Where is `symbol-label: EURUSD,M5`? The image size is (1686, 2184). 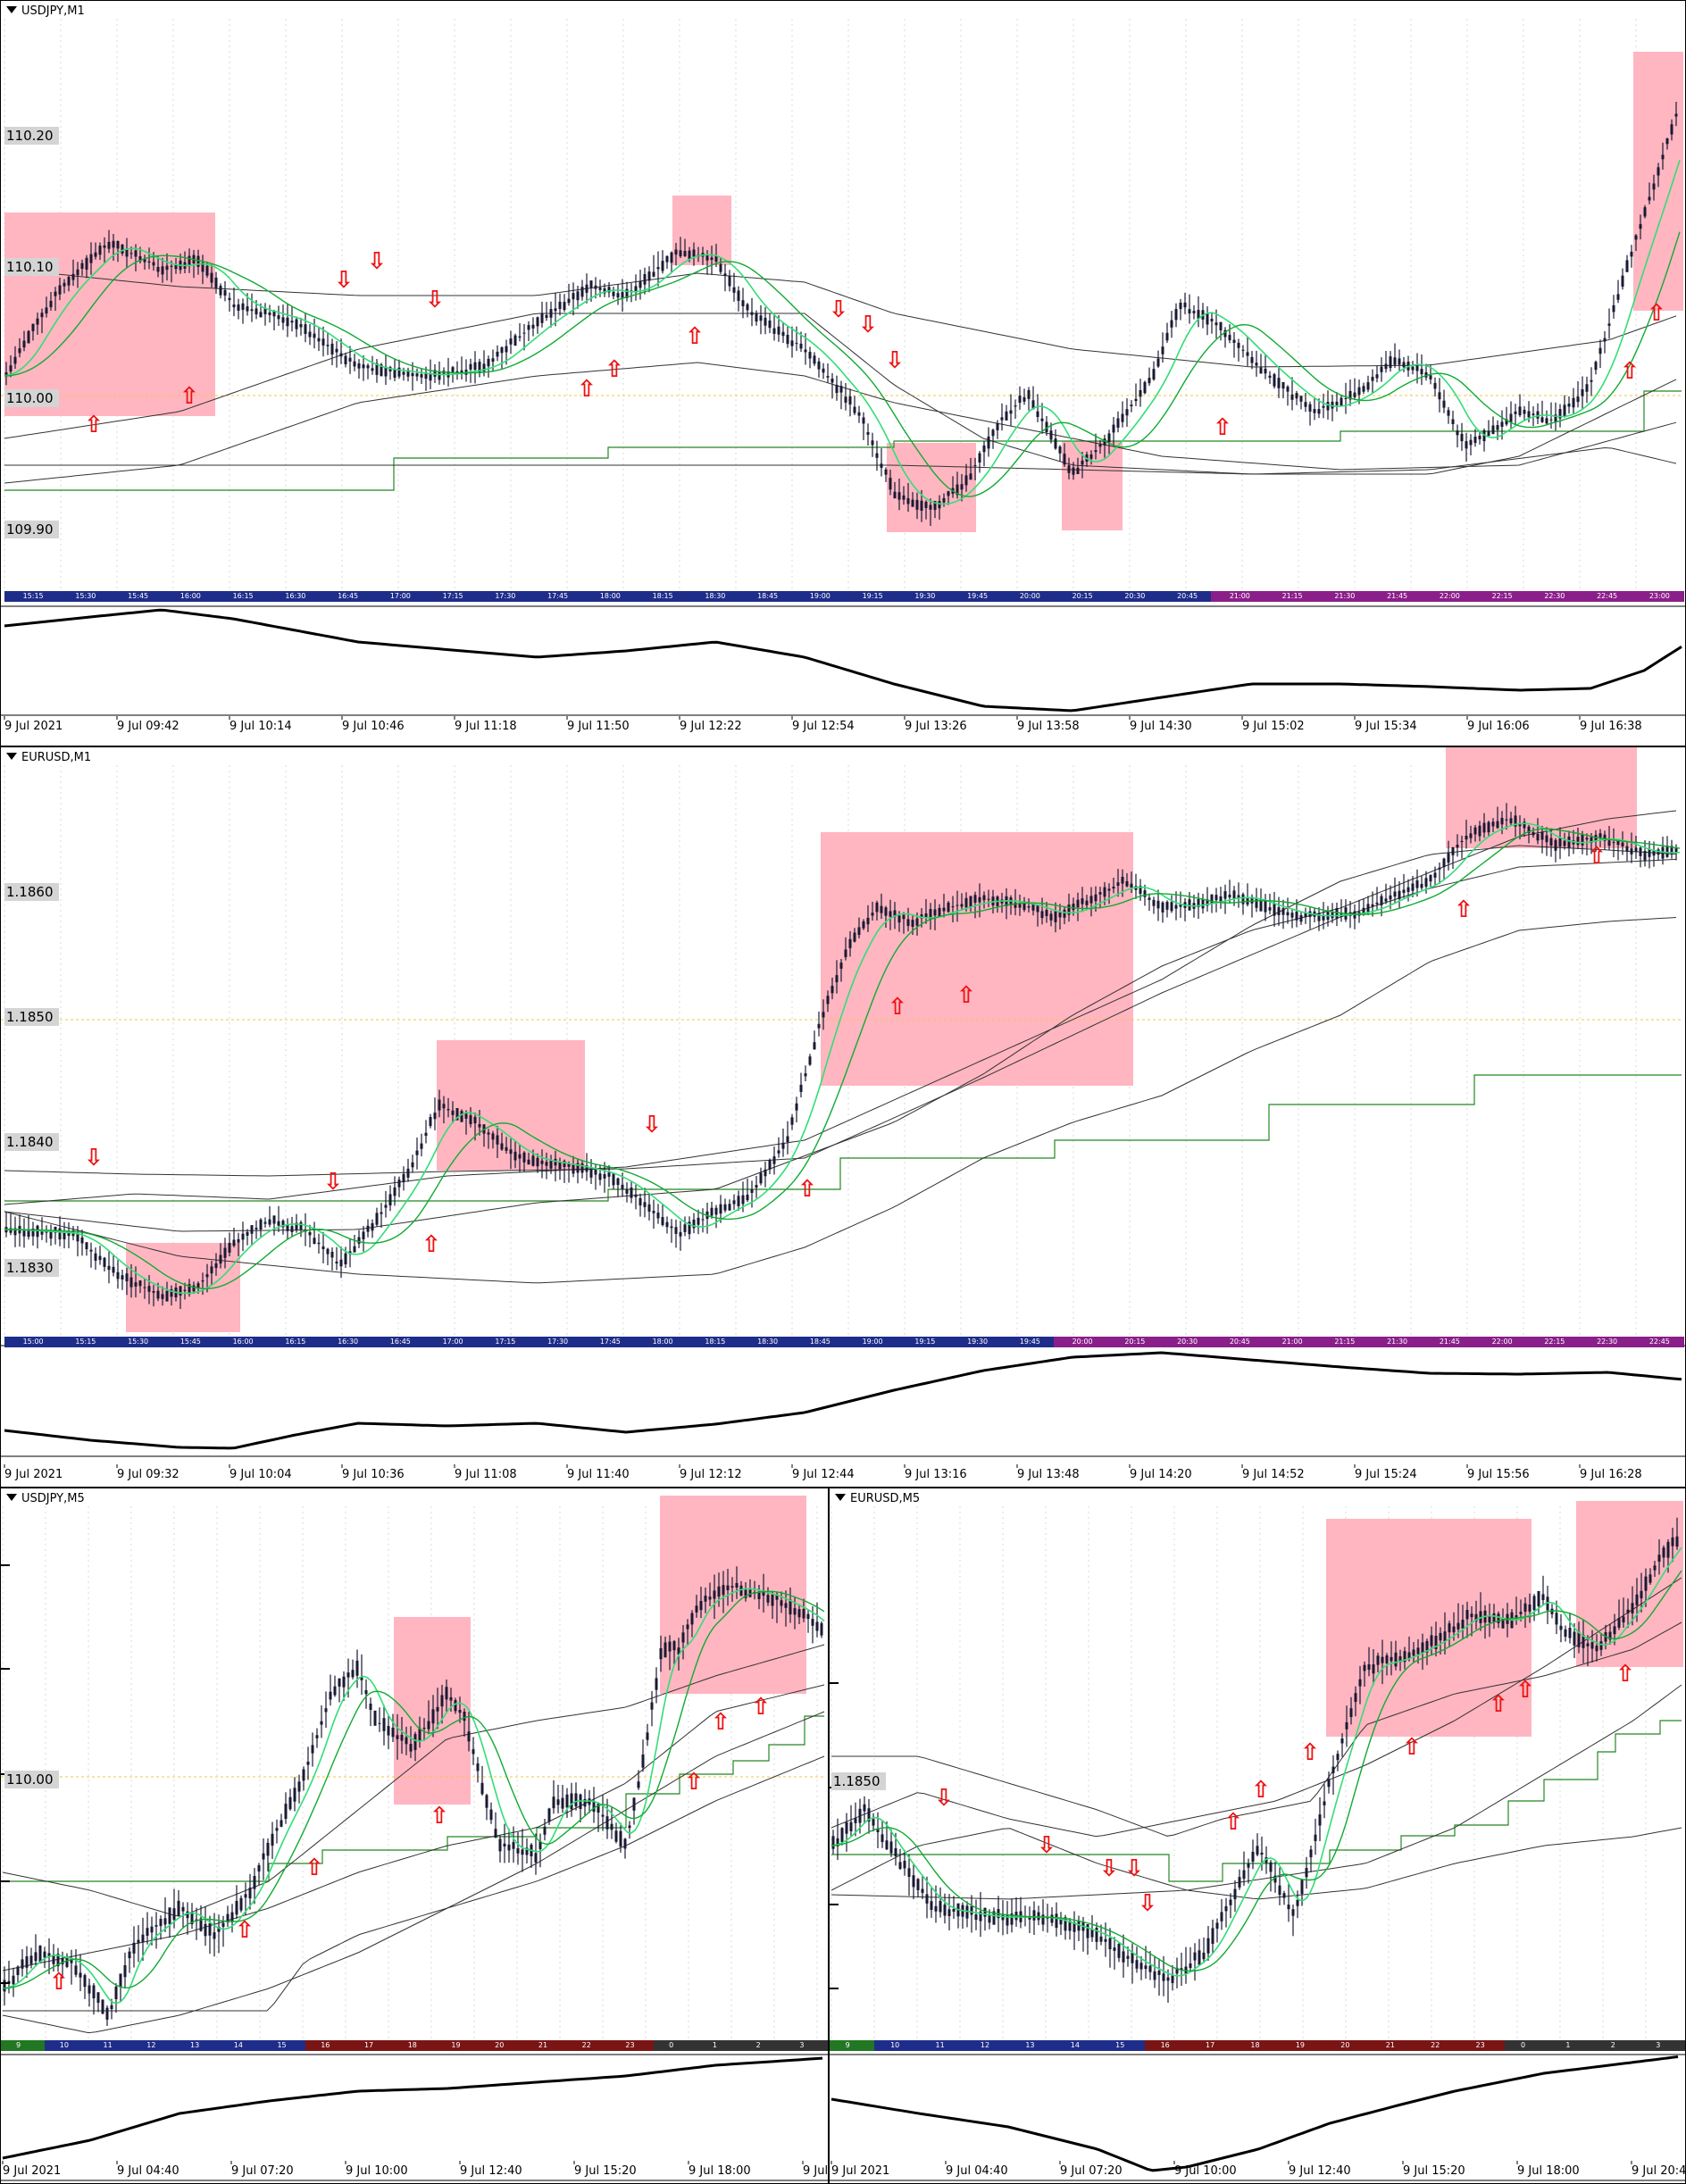 symbol-label: EURUSD,M5 is located at coordinates (885, 1498).